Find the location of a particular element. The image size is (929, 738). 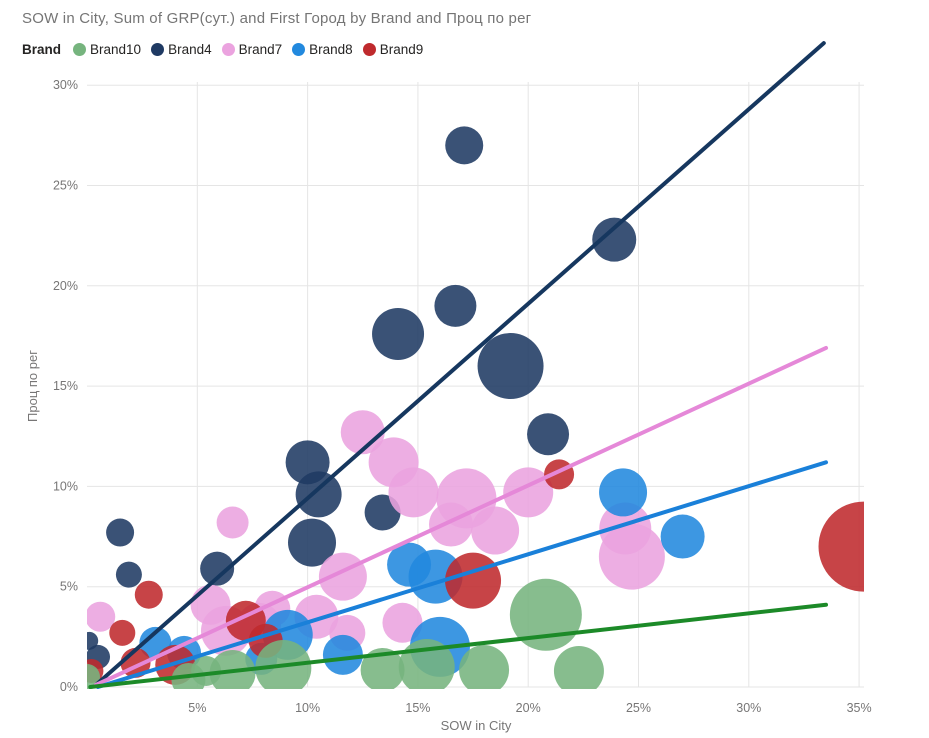

legend-item-brand10: Brand10 is located at coordinates (107, 49).